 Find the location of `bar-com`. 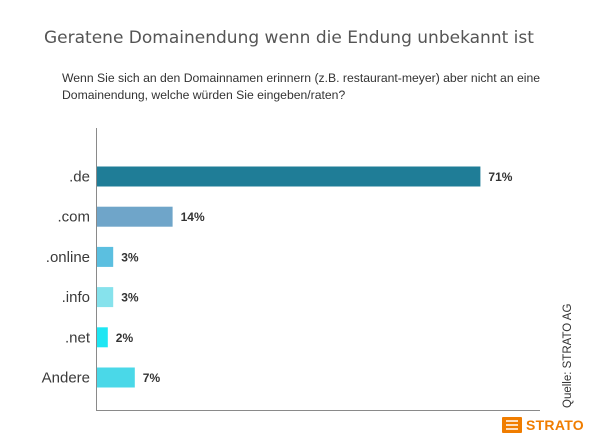

bar-com is located at coordinates (135, 216).